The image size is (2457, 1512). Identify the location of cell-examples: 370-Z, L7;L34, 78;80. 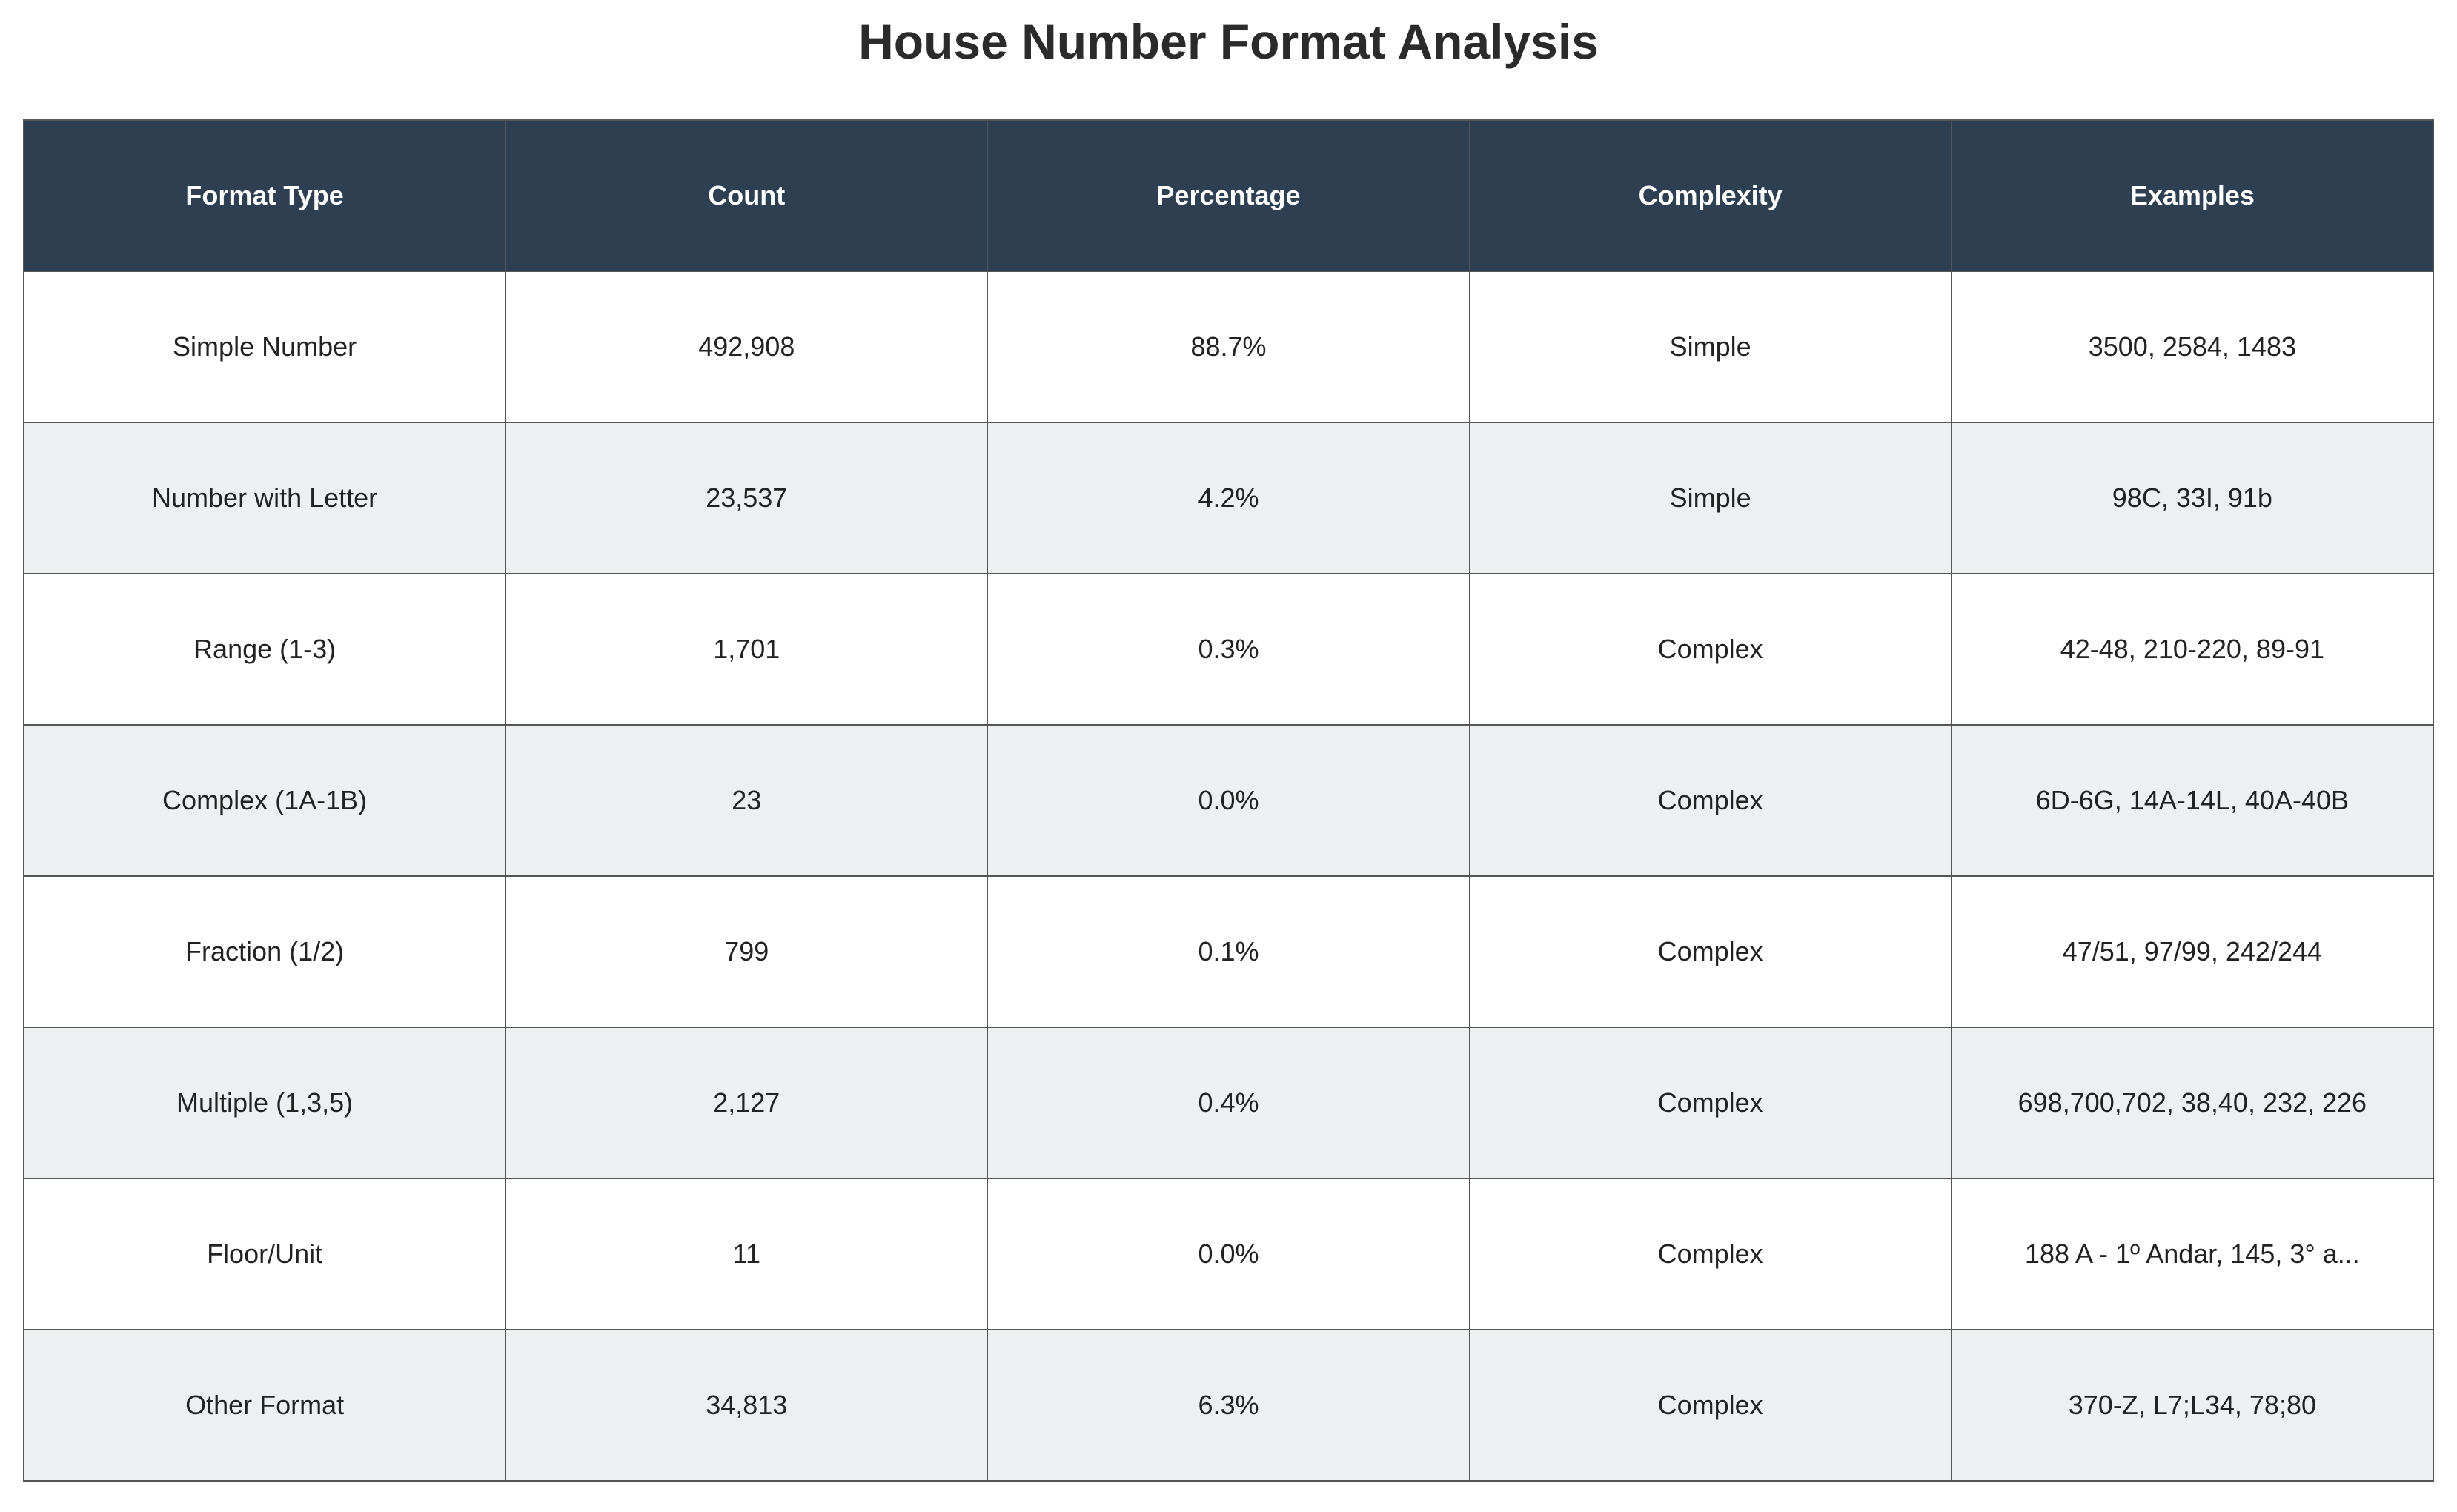
(2193, 1405).